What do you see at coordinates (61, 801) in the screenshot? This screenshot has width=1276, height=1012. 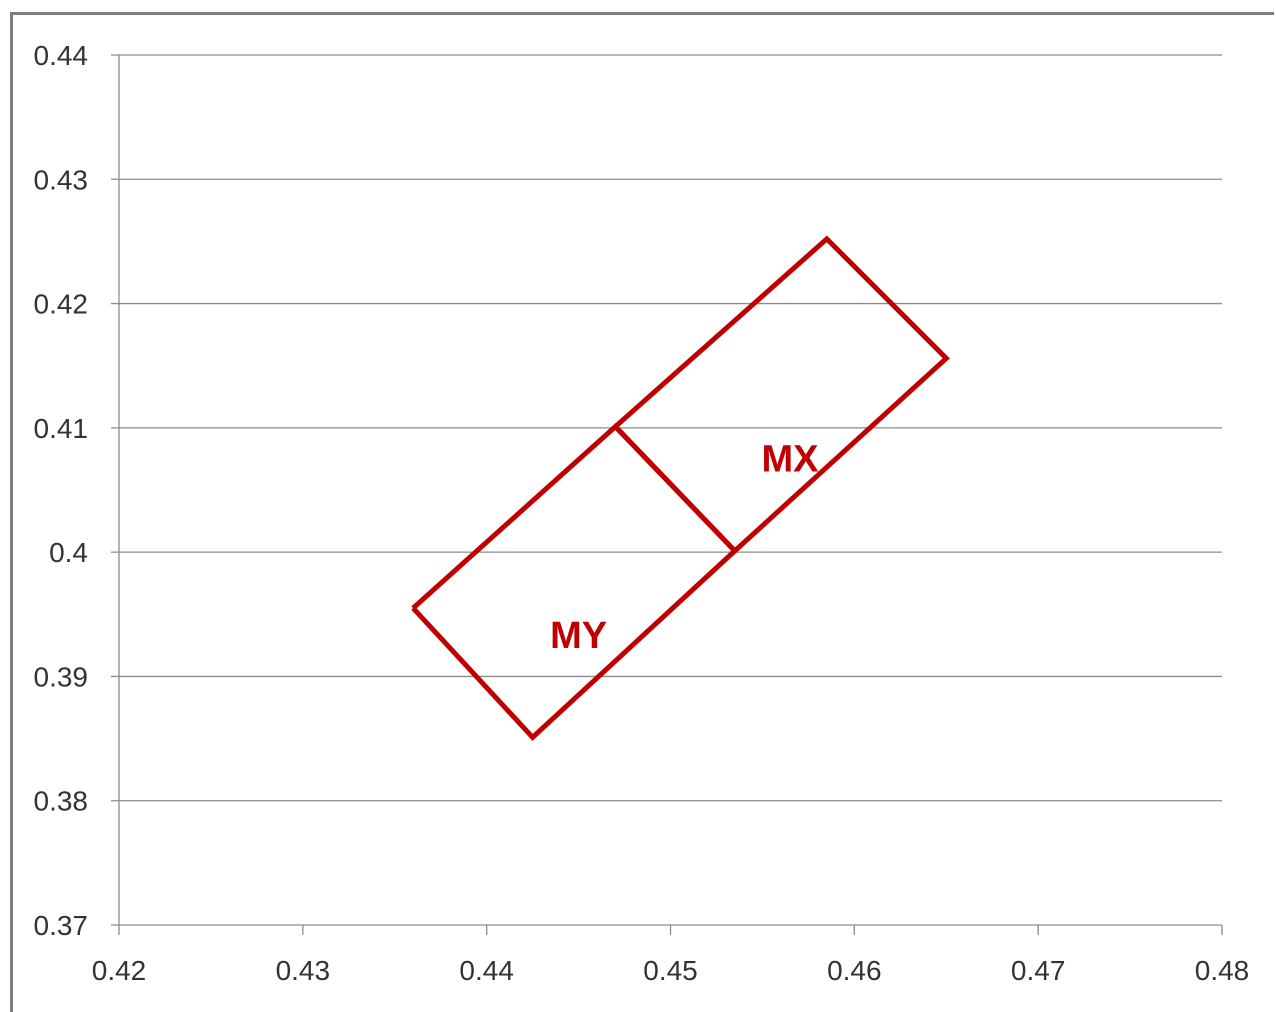 I see `y-tick-label: 0.38` at bounding box center [61, 801].